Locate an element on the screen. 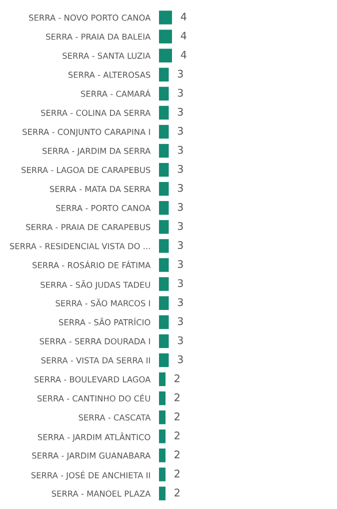 Image resolution: width=337 pixels, height=509 pixels. y-tick-label: SERRA - MATA DA SERRA is located at coordinates (100, 189).